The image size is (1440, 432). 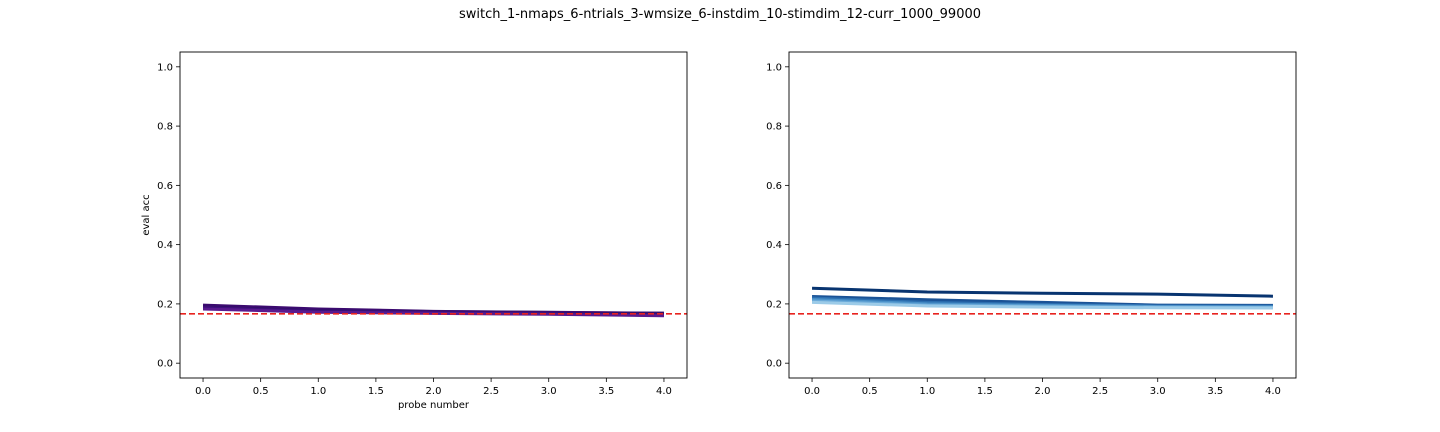 I want to click on left-x-tick-label: 3.0, so click(x=549, y=391).